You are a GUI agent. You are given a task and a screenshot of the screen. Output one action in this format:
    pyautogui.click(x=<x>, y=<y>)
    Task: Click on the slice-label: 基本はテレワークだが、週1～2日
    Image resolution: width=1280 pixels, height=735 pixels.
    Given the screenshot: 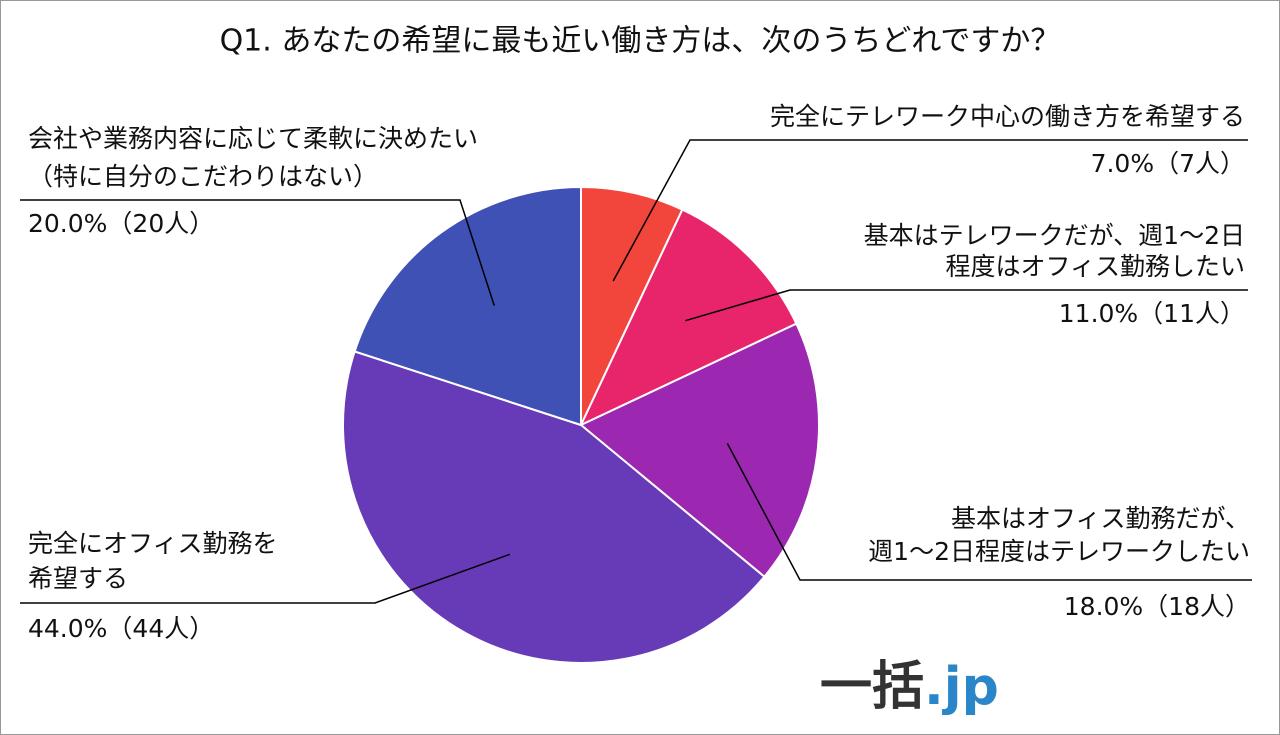 What is the action you would take?
    pyautogui.click(x=1054, y=235)
    